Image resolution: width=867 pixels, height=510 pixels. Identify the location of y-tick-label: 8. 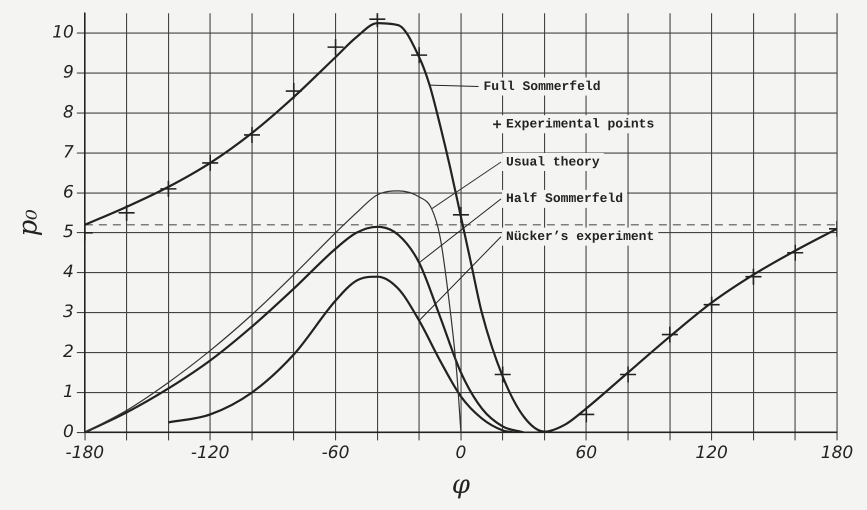
(68, 112).